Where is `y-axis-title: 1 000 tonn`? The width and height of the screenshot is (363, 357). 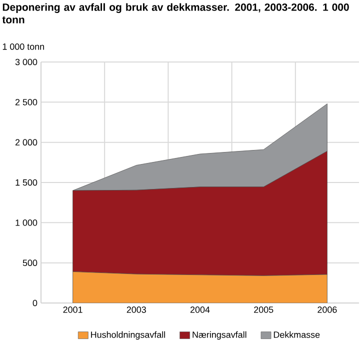
y-axis-title: 1 000 tonn is located at coordinates (23, 46).